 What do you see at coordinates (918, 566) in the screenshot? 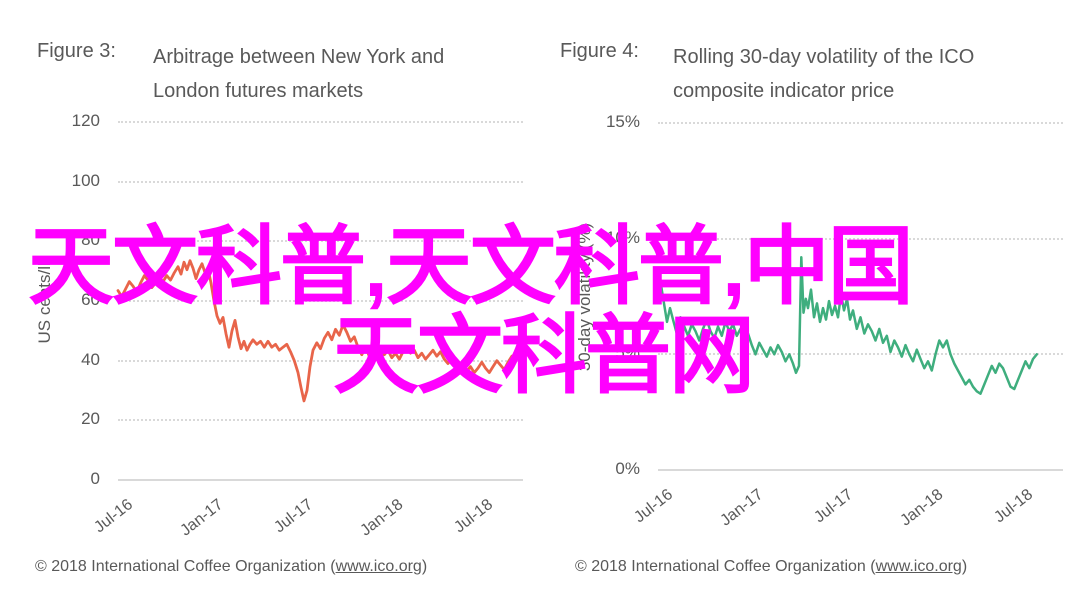
I see `figure4-footer-link: www.ico.org` at bounding box center [918, 566].